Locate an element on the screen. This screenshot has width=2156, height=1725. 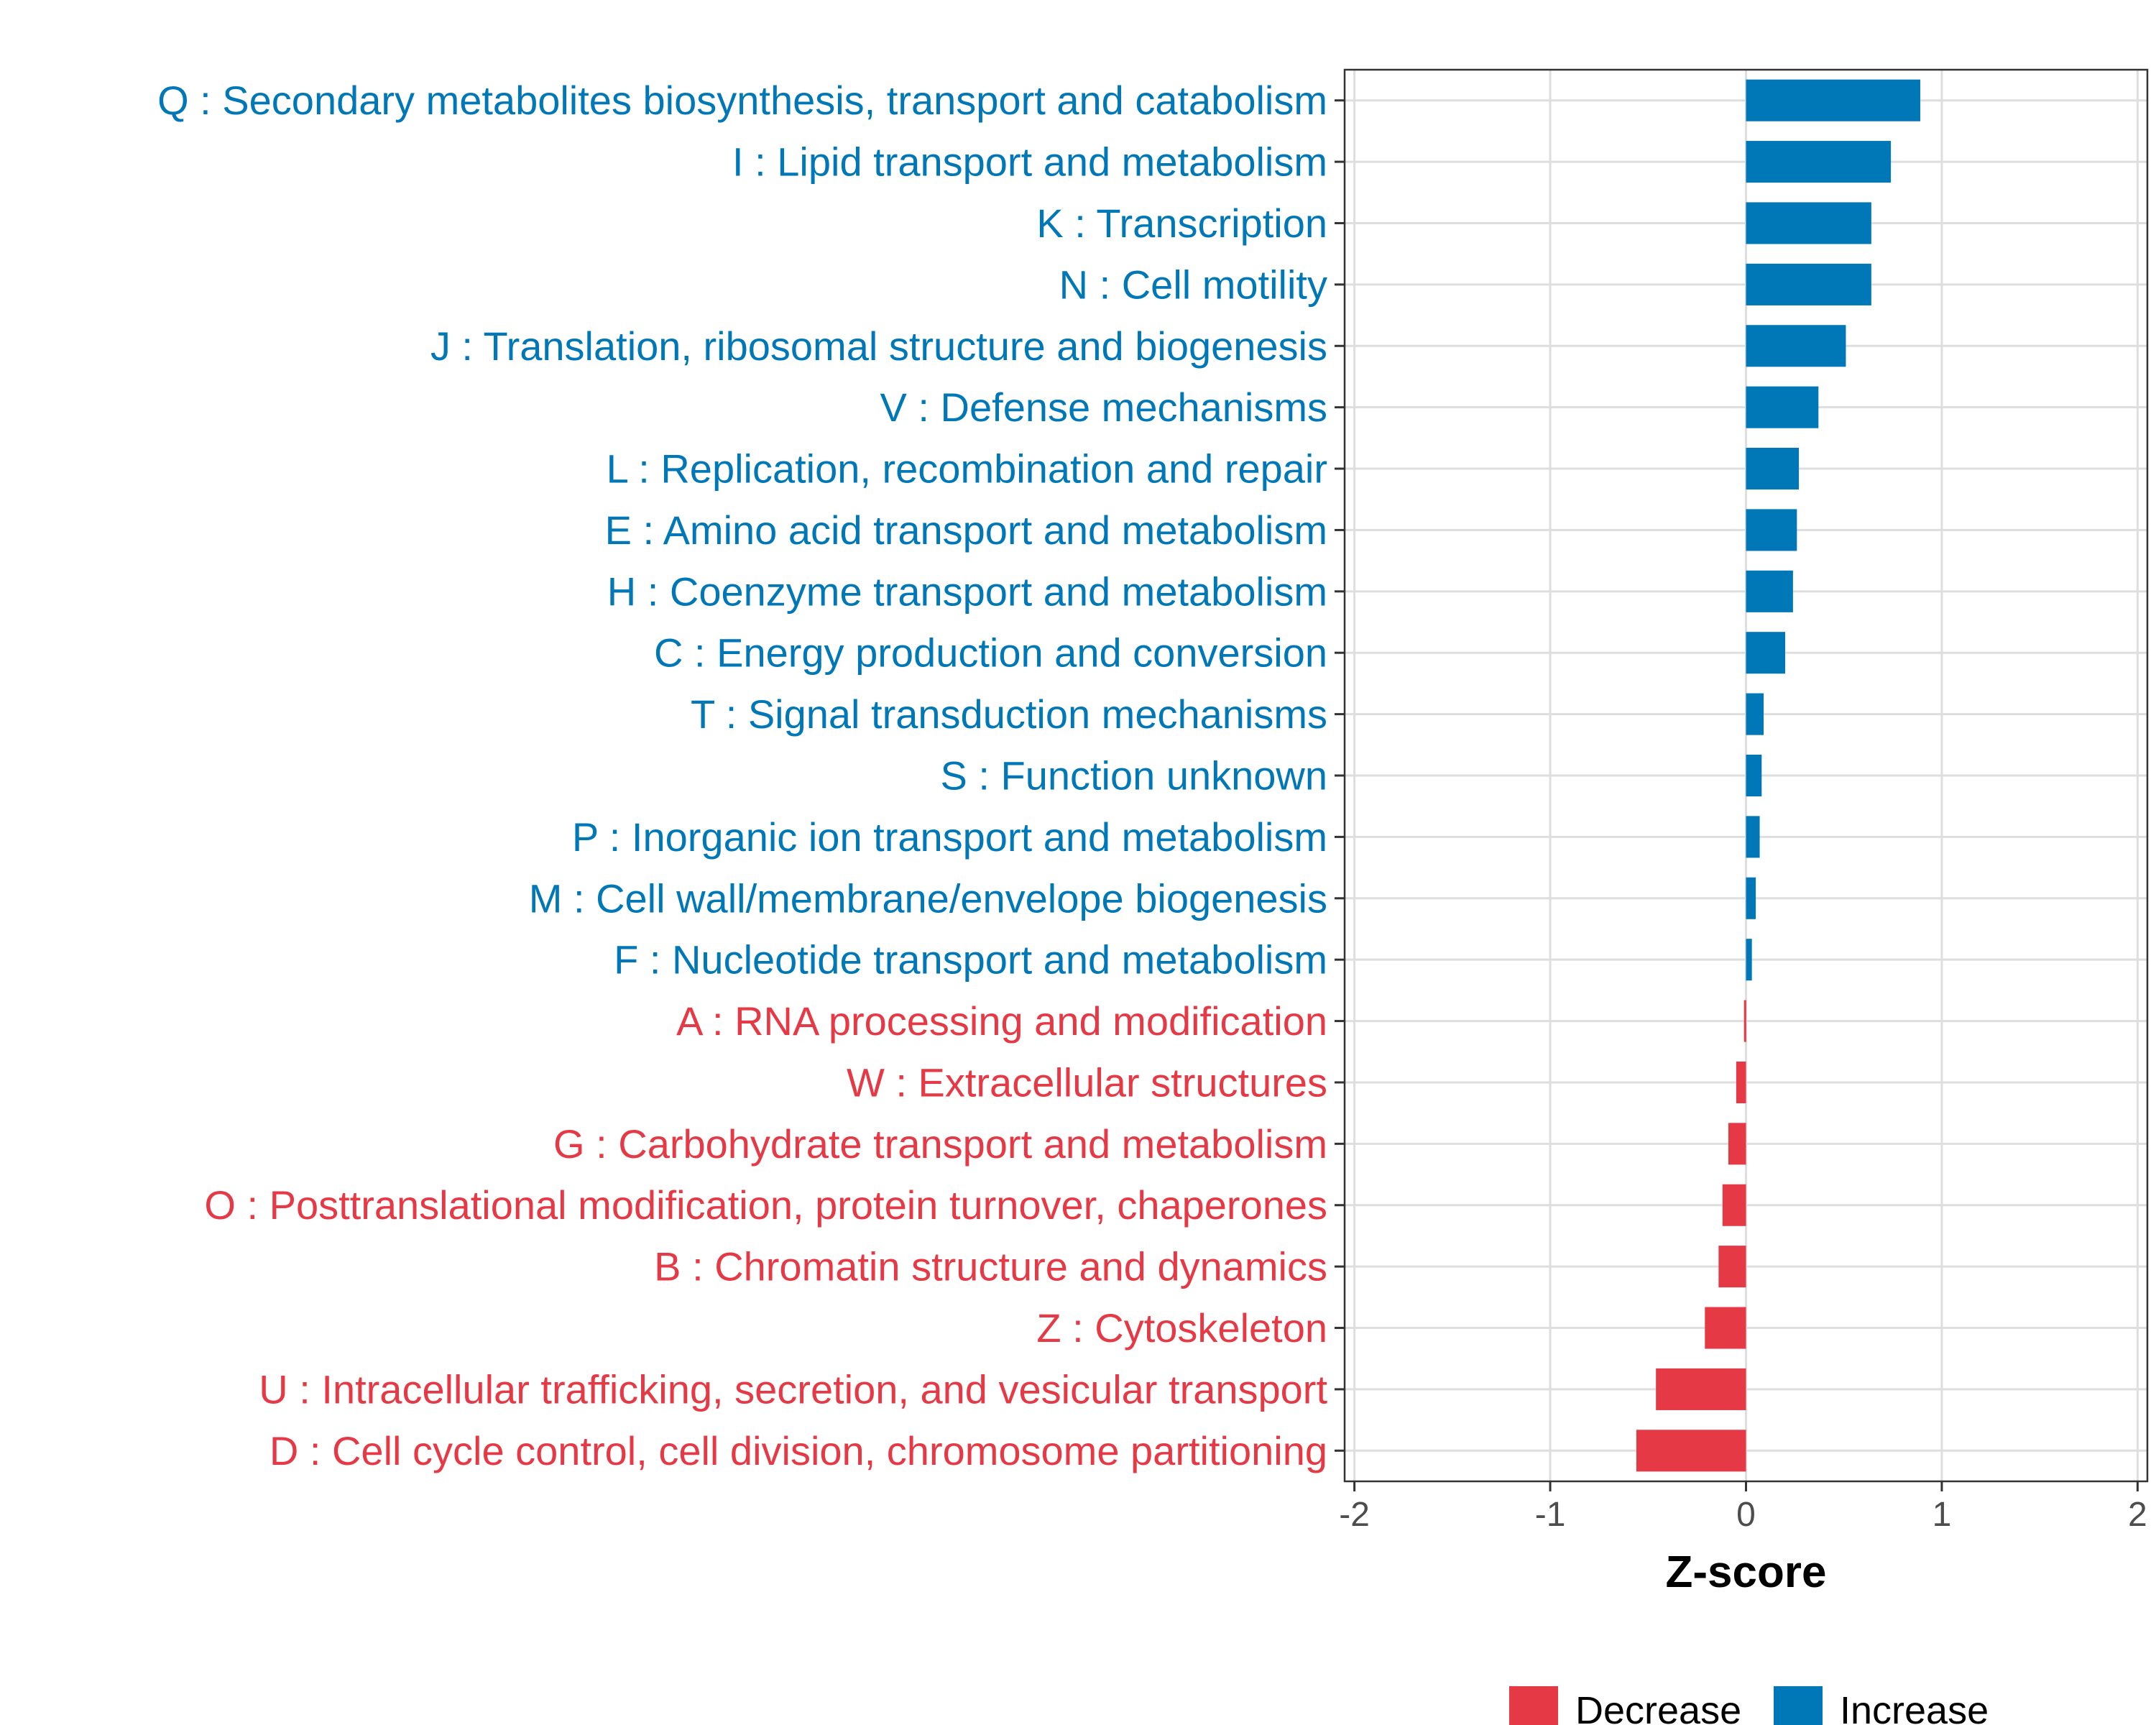
x-tick-label: -1 is located at coordinates (1551, 1515).